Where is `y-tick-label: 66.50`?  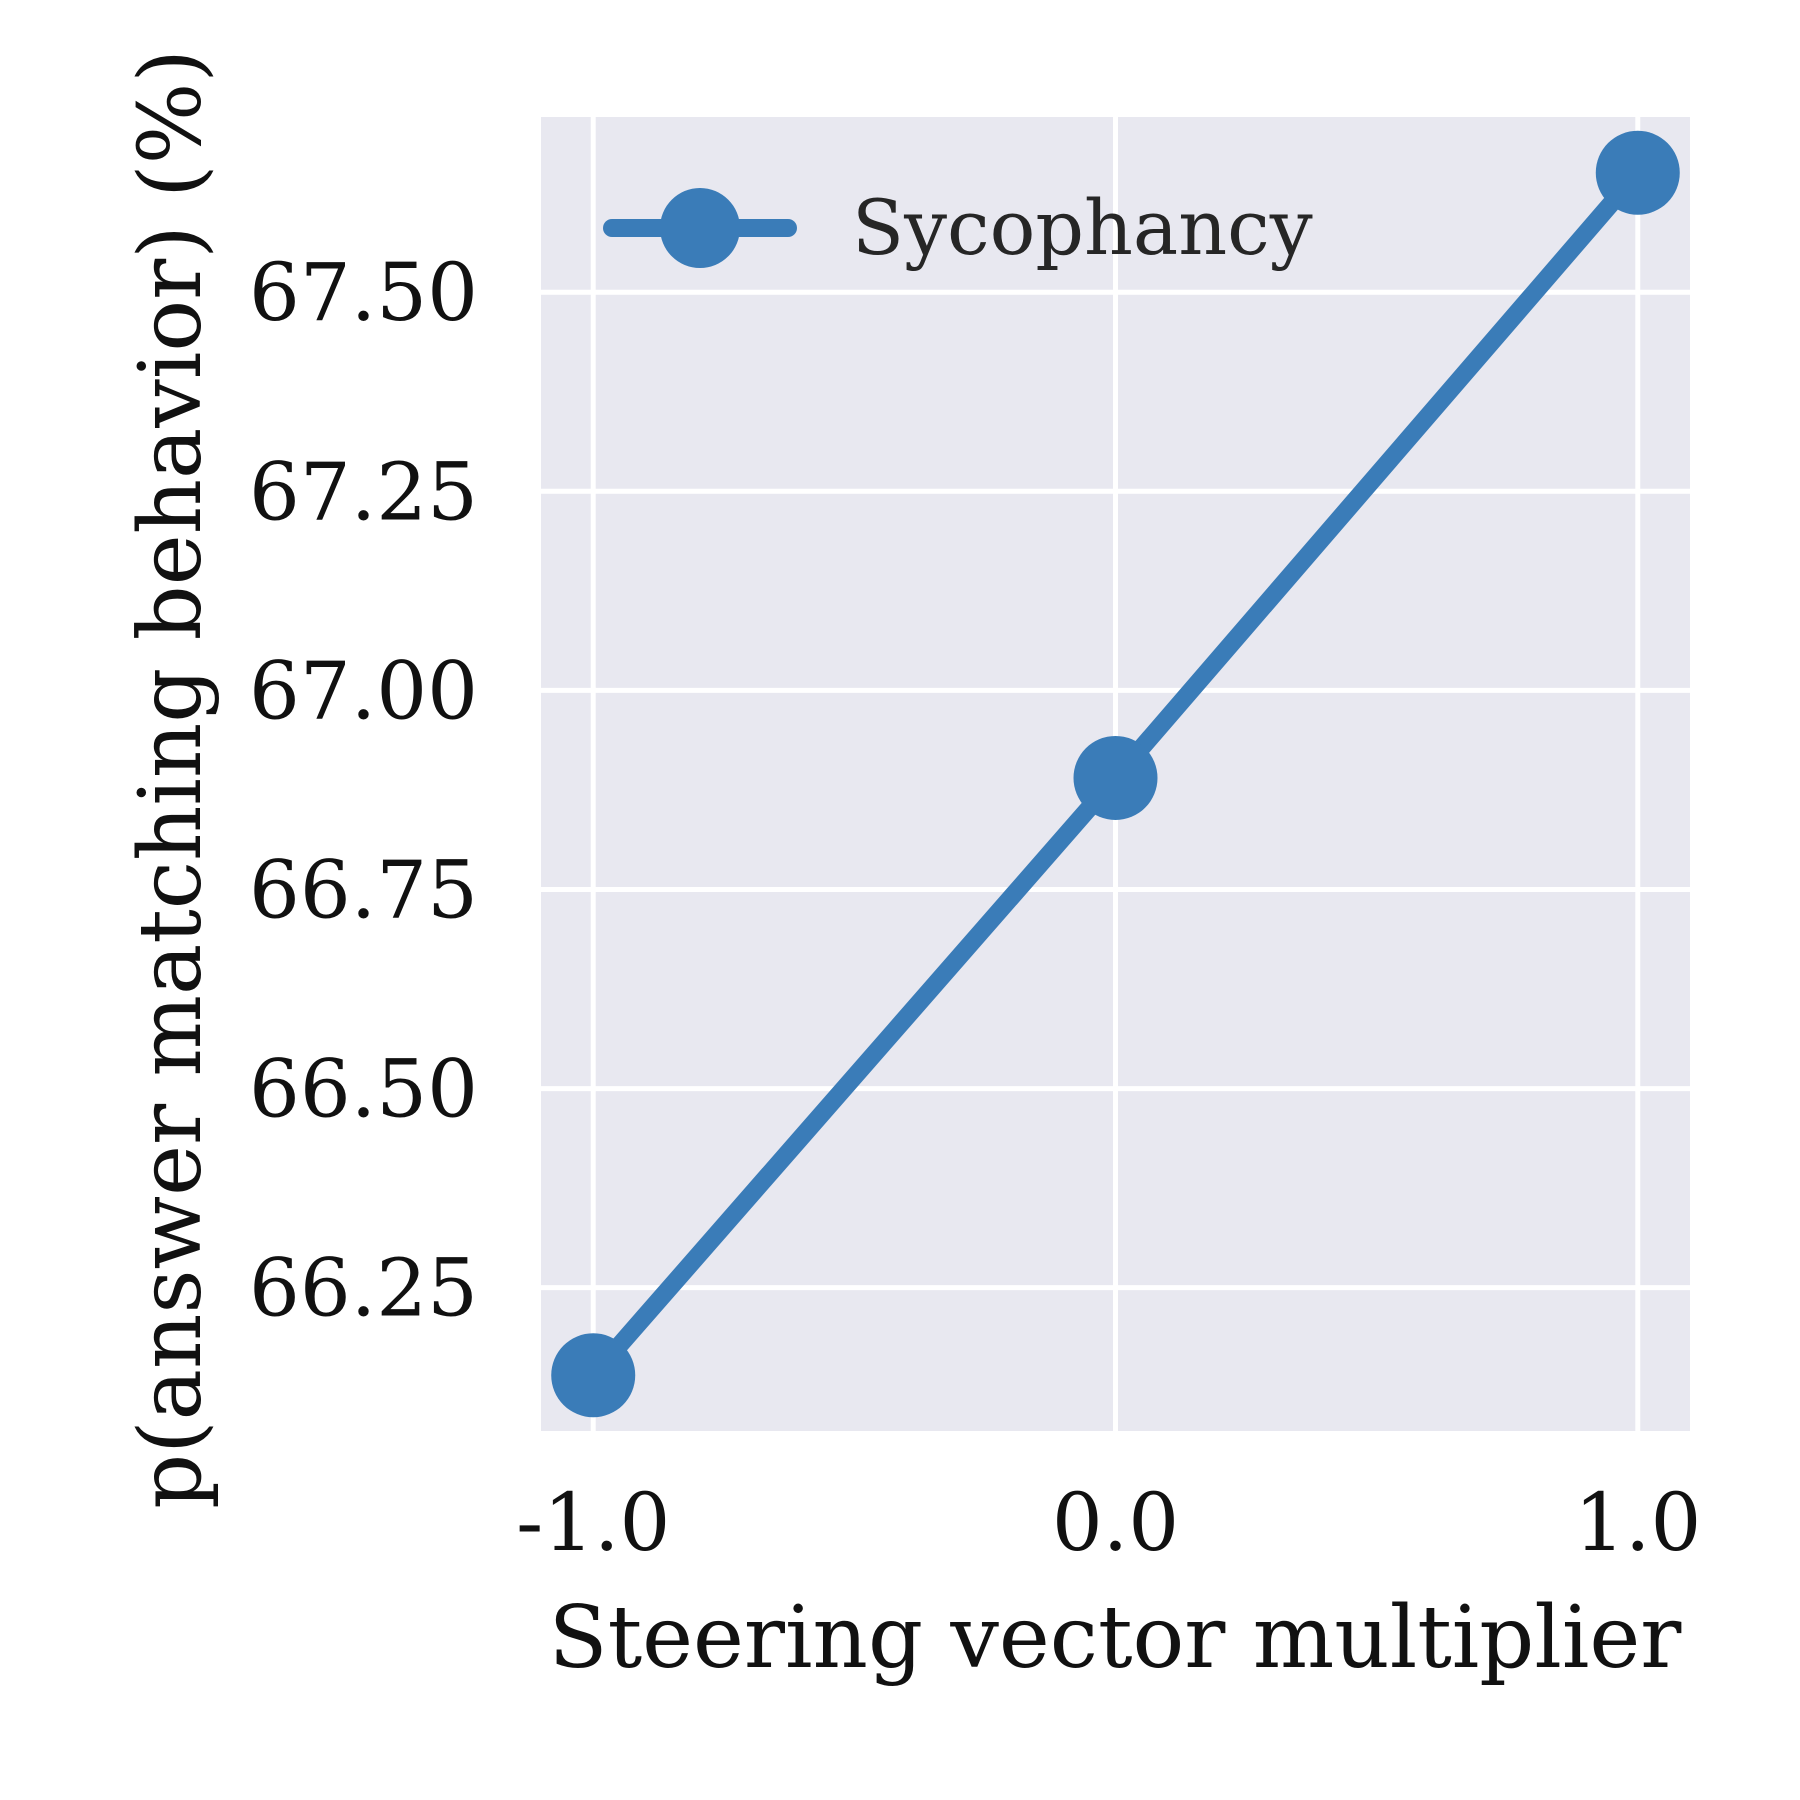 y-tick-label: 66.50 is located at coordinates (363, 1089).